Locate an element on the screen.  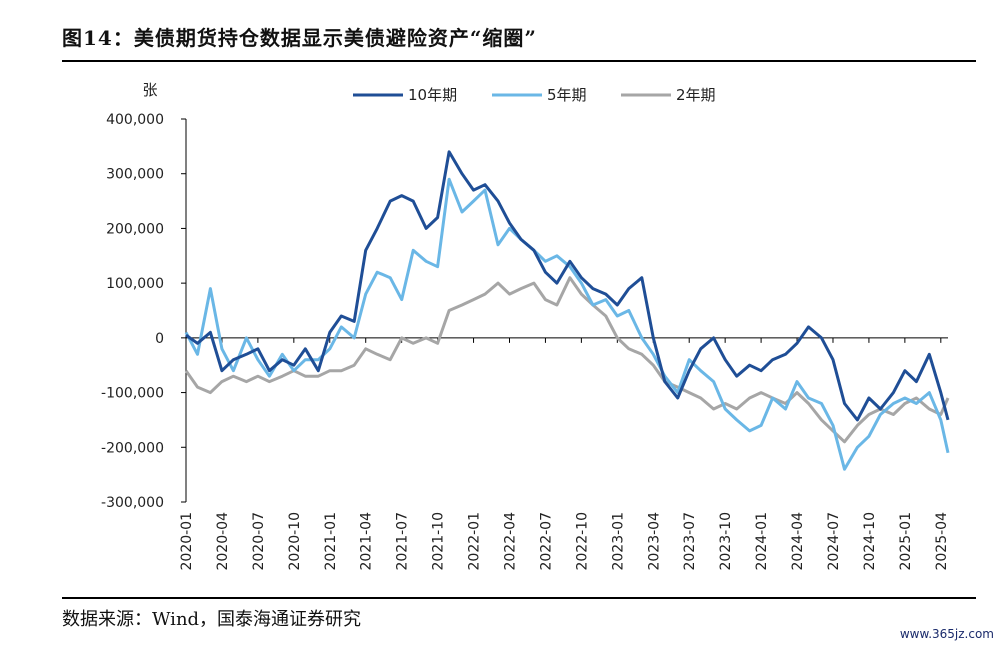
x-tick-label: 2020-04 is located at coordinates (223, 541).